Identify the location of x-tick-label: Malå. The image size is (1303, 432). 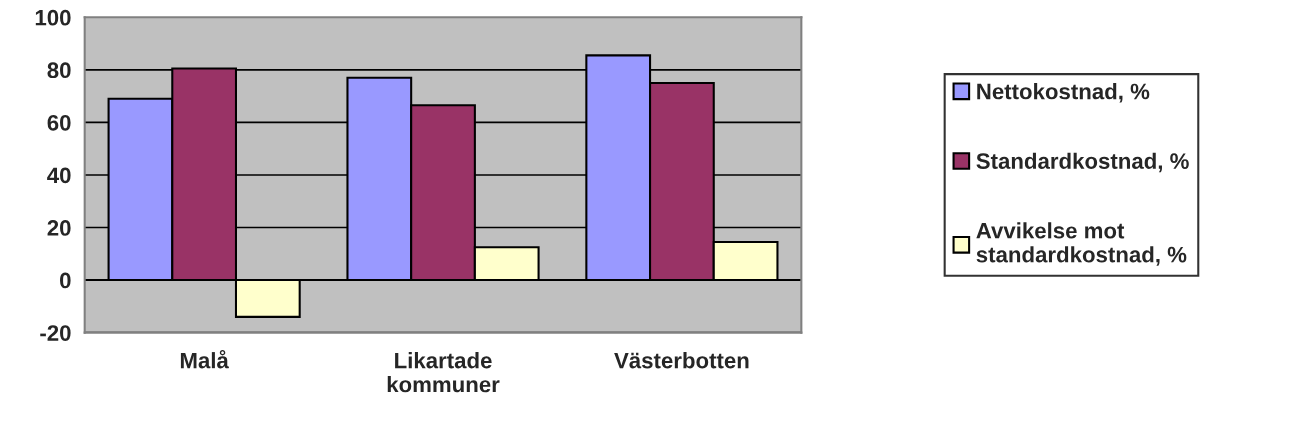
(204, 359).